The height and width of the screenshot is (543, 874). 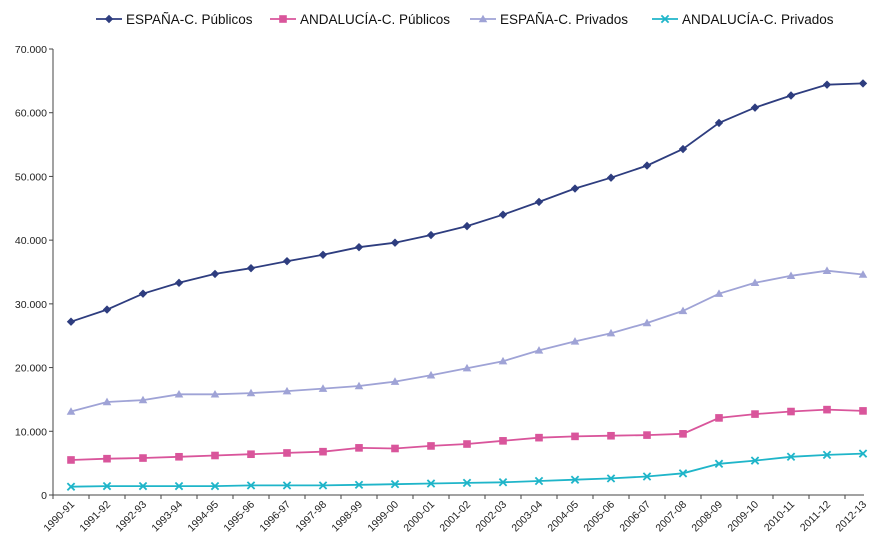 I want to click on x-tick-label: 2009-10, so click(x=743, y=517).